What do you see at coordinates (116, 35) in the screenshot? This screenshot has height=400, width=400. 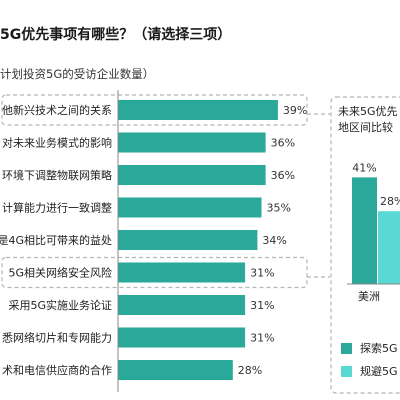 I see `chart-title: 5G优先事项有哪些？（请选择三项）` at bounding box center [116, 35].